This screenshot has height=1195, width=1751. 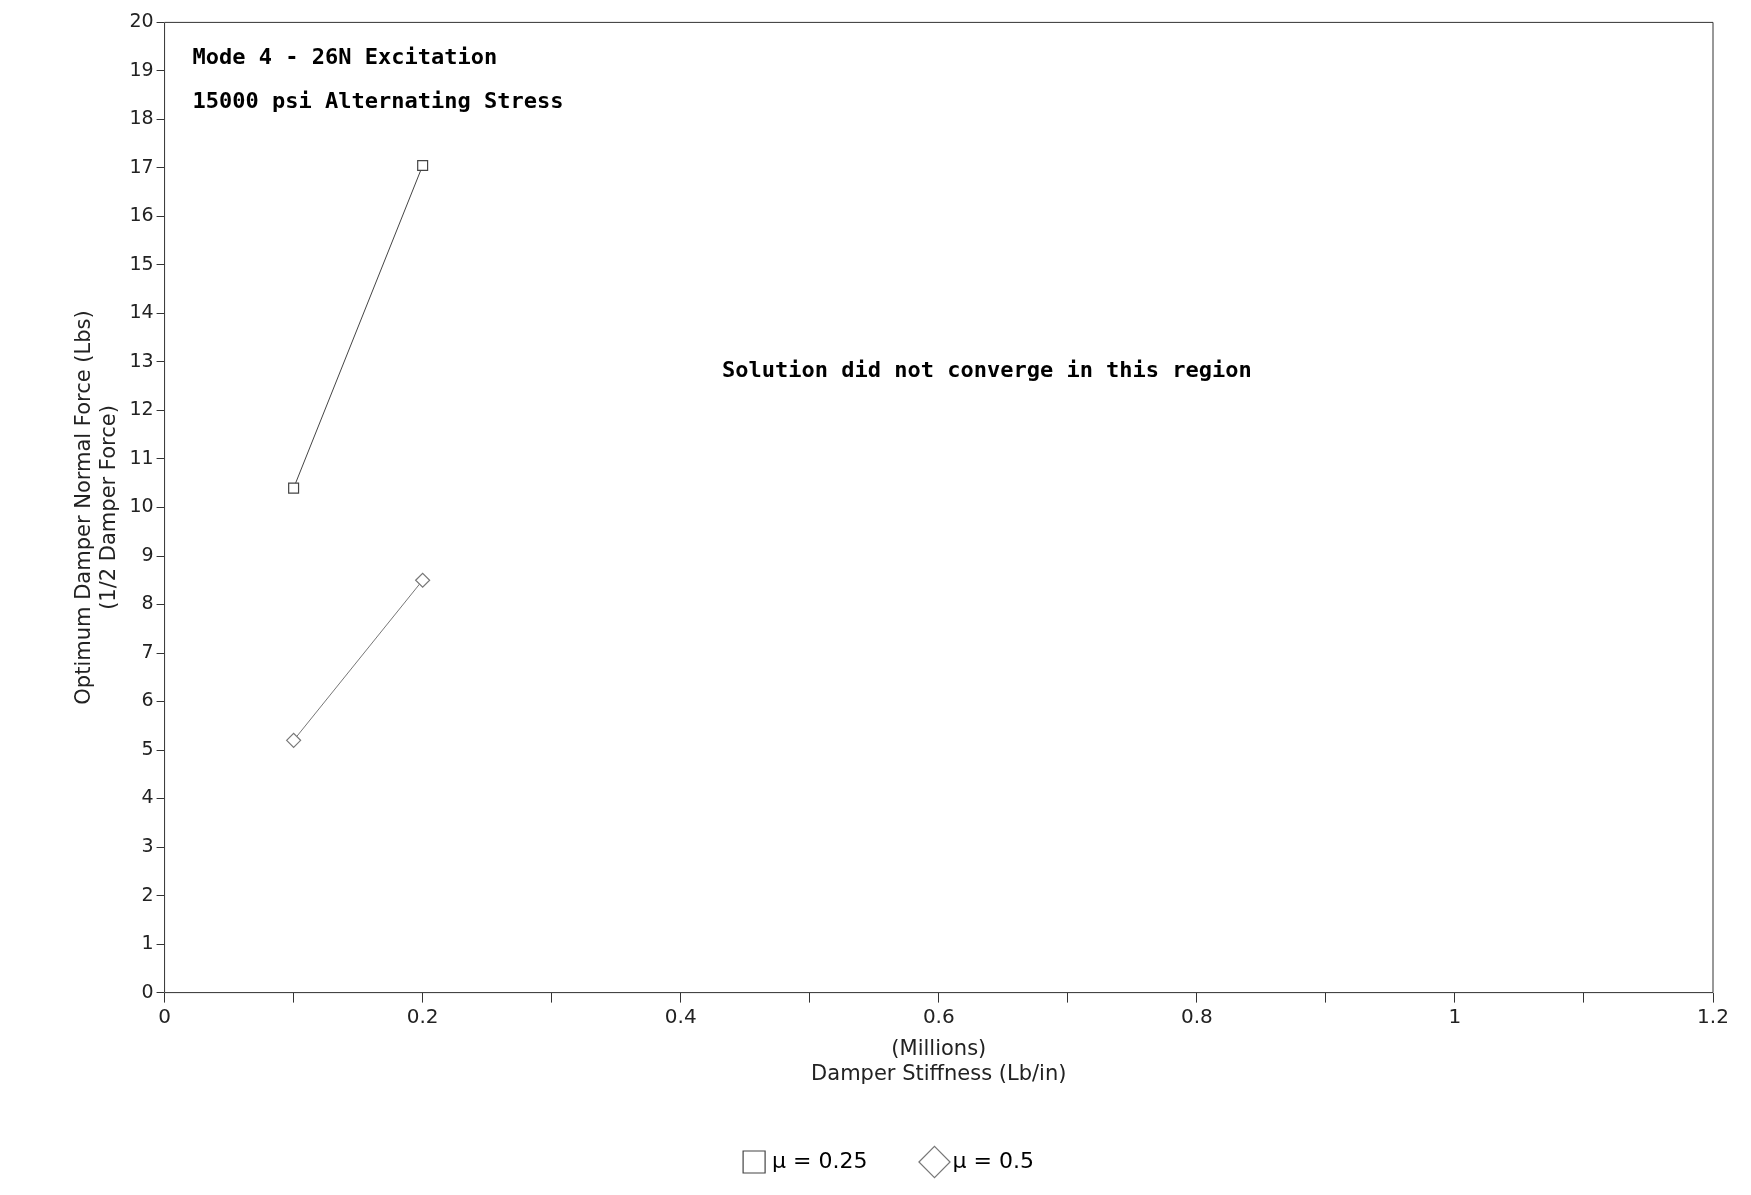 What do you see at coordinates (147, 796) in the screenshot?
I see `y-tick-label: 4` at bounding box center [147, 796].